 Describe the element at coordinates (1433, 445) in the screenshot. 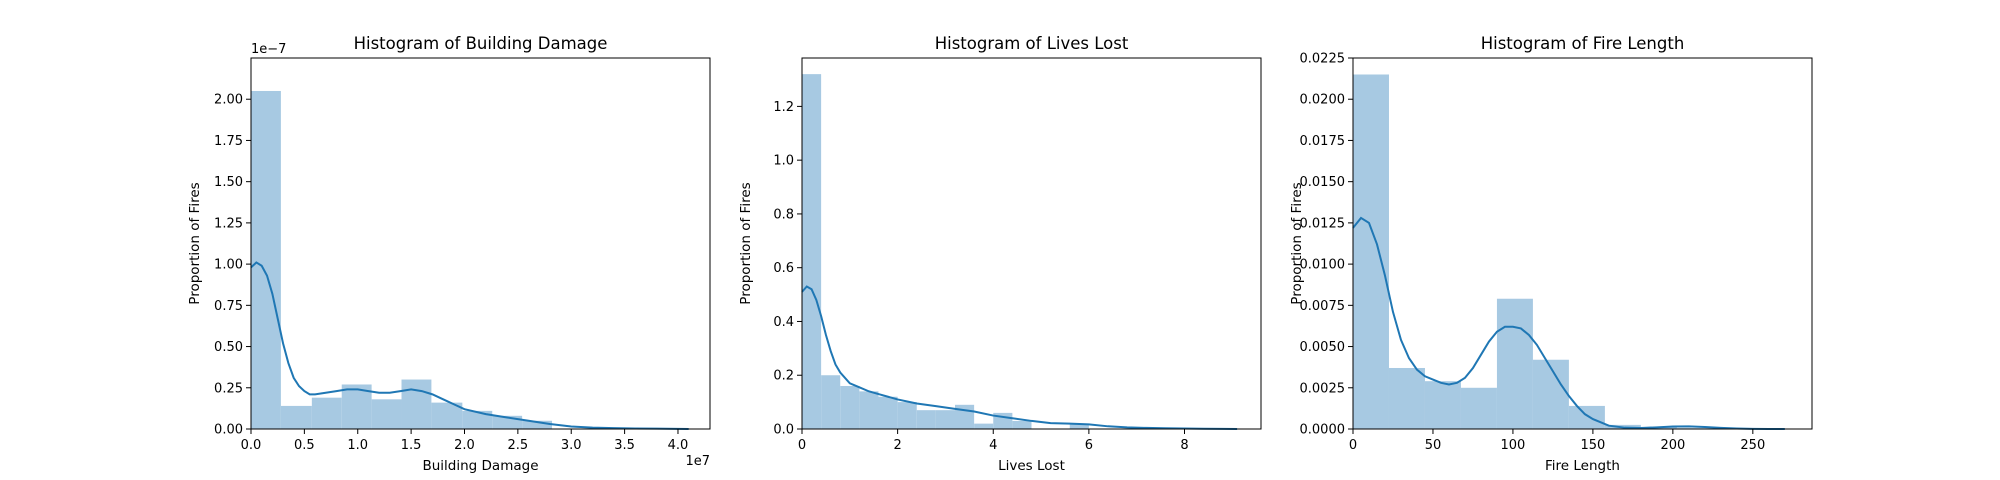

I see `x-tick-label: 50` at that location.